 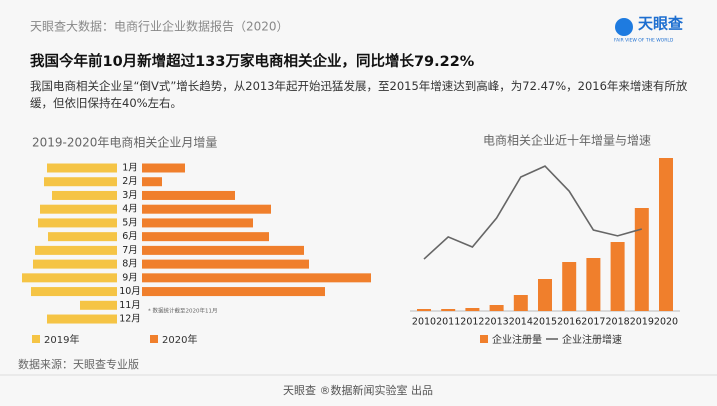 What do you see at coordinates (642, 322) in the screenshot?
I see `x-tick-label: 2019` at bounding box center [642, 322].